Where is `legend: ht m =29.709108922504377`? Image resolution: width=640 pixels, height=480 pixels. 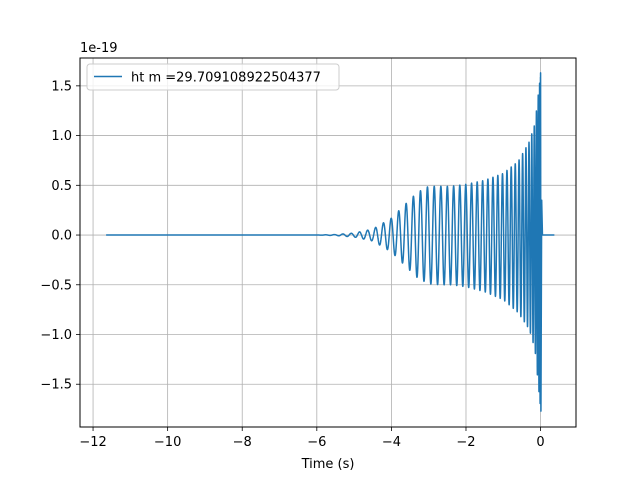
legend: ht m =29.709108922504377 is located at coordinates (213, 77).